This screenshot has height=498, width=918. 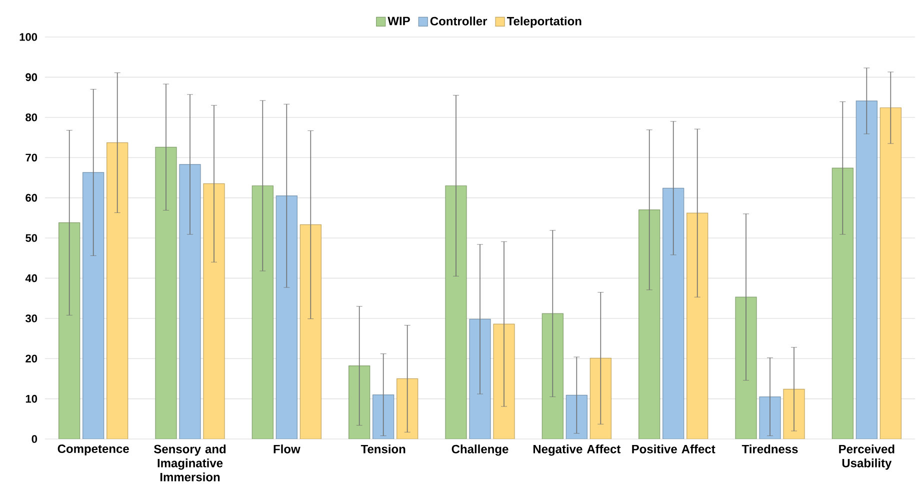 What do you see at coordinates (29, 37) in the screenshot?
I see `y-tick-label: 100` at bounding box center [29, 37].